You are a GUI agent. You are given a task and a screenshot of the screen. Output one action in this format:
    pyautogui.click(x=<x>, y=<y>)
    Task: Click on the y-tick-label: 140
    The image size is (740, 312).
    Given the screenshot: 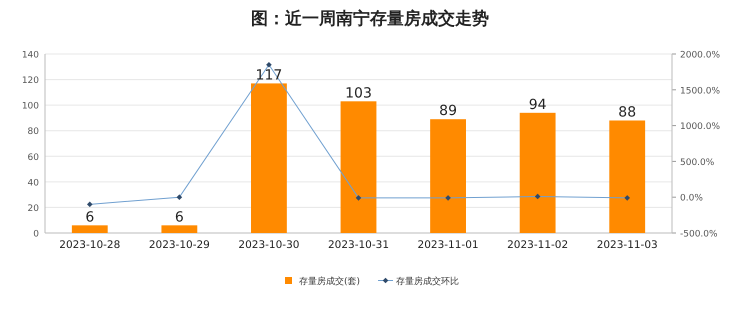 What is the action you would take?
    pyautogui.click(x=31, y=55)
    